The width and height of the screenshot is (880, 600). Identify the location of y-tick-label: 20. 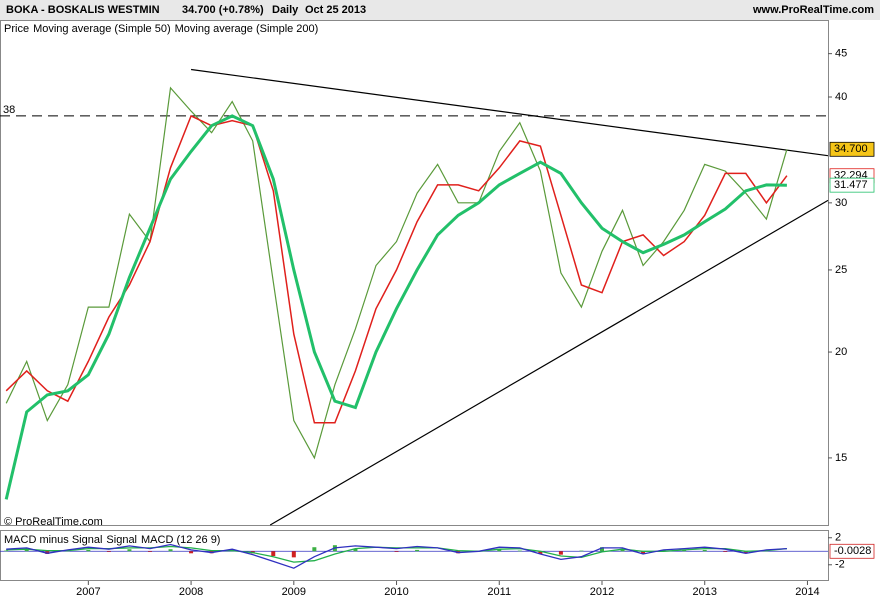
(841, 352).